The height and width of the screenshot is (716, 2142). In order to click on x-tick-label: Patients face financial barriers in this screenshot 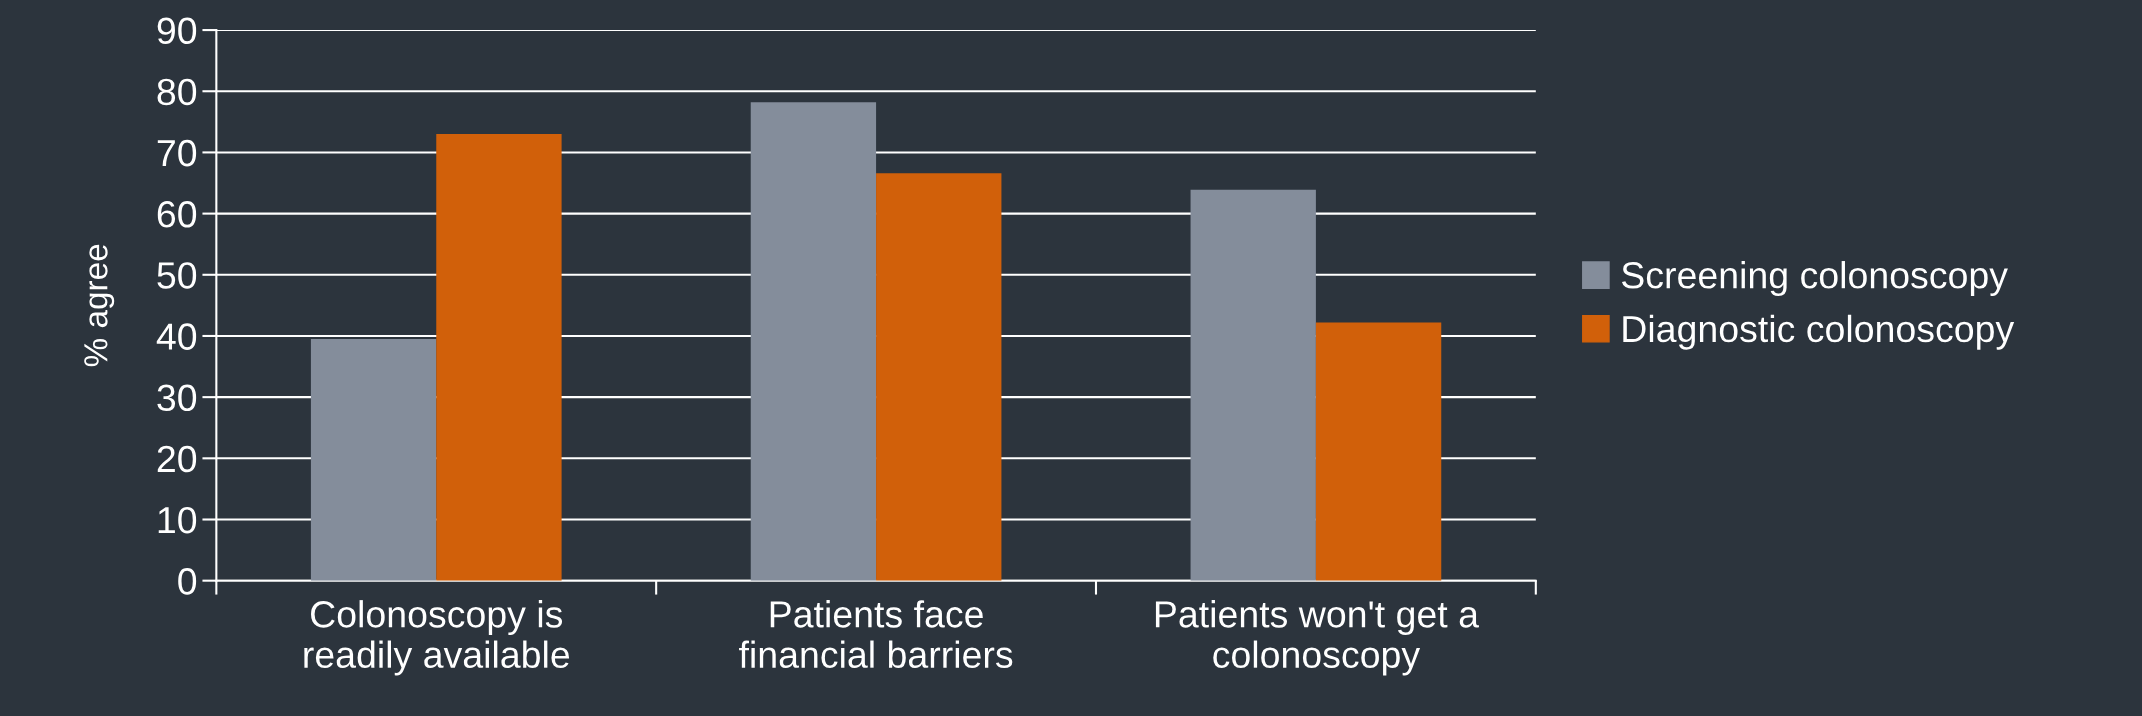, I will do `click(876, 634)`.